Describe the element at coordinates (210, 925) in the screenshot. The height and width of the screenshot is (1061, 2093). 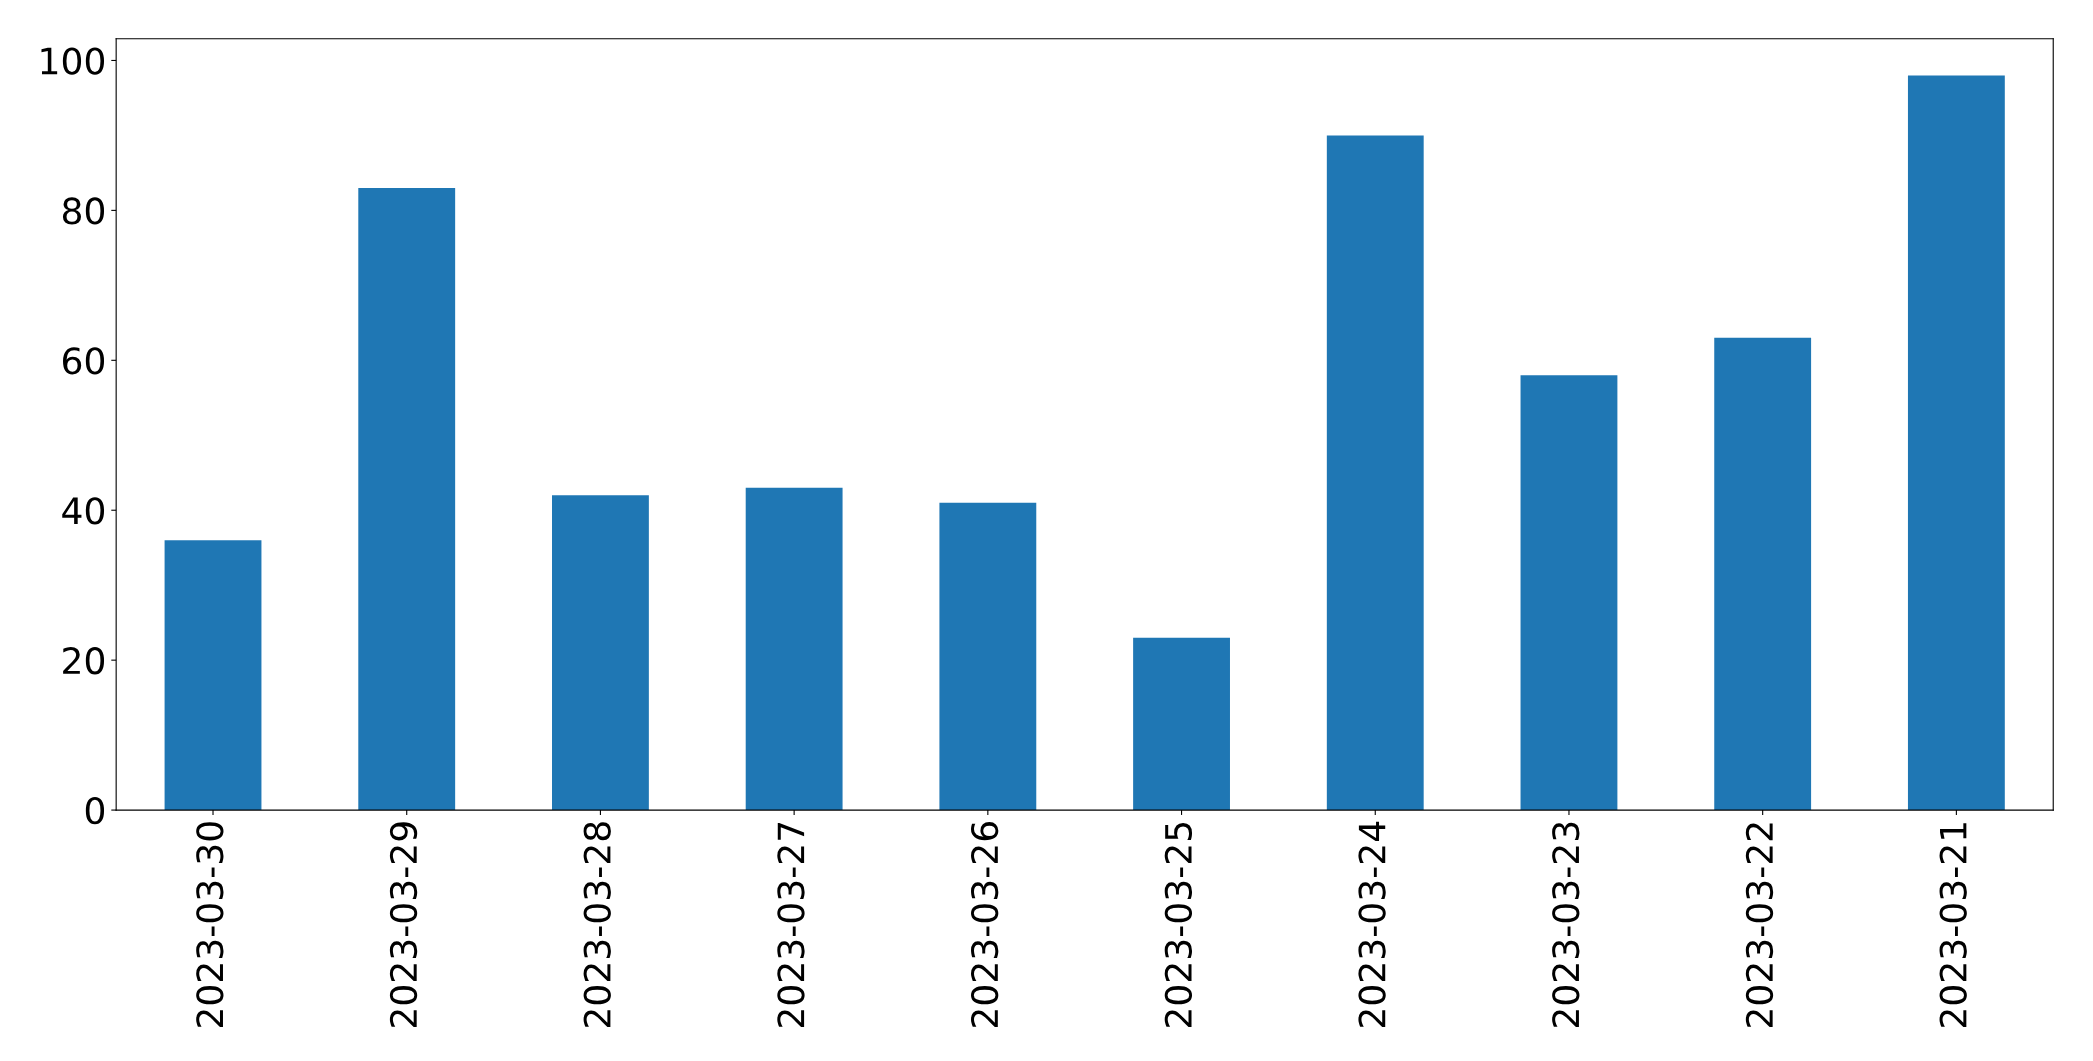
I see `x-tick-label: 2023-03-30` at that location.